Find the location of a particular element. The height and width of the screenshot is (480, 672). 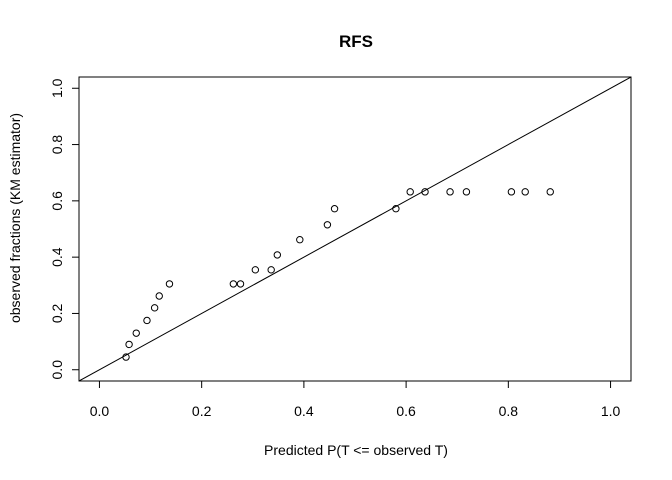

x-tick-label: 0.8 is located at coordinates (509, 411).